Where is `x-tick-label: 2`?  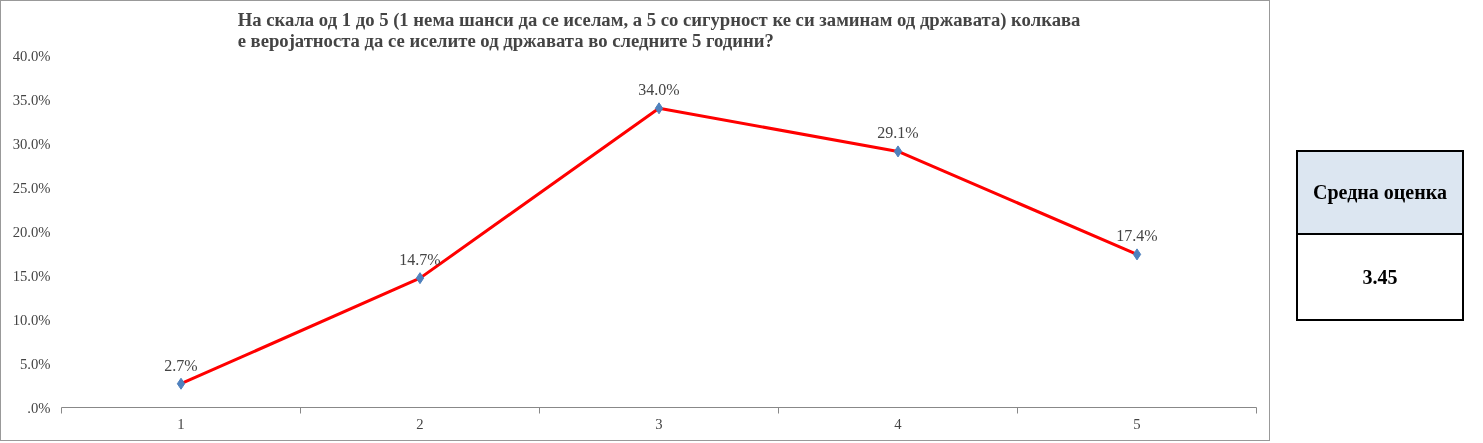
x-tick-label: 2 is located at coordinates (420, 423).